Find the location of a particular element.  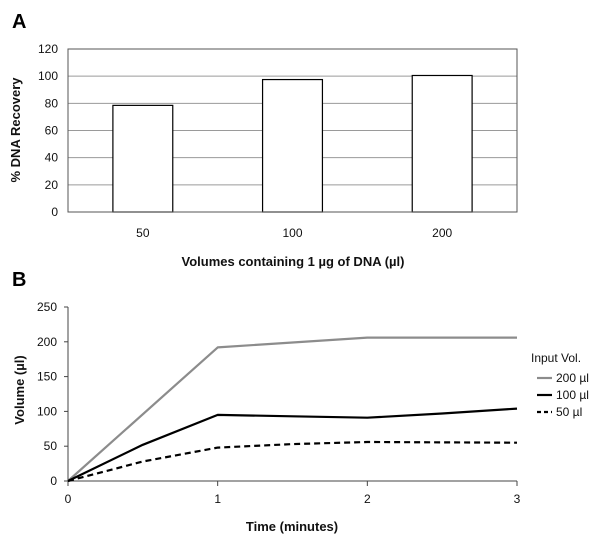

panel-b-y-axis-label: Volume (µl) is located at coordinates (19, 389).